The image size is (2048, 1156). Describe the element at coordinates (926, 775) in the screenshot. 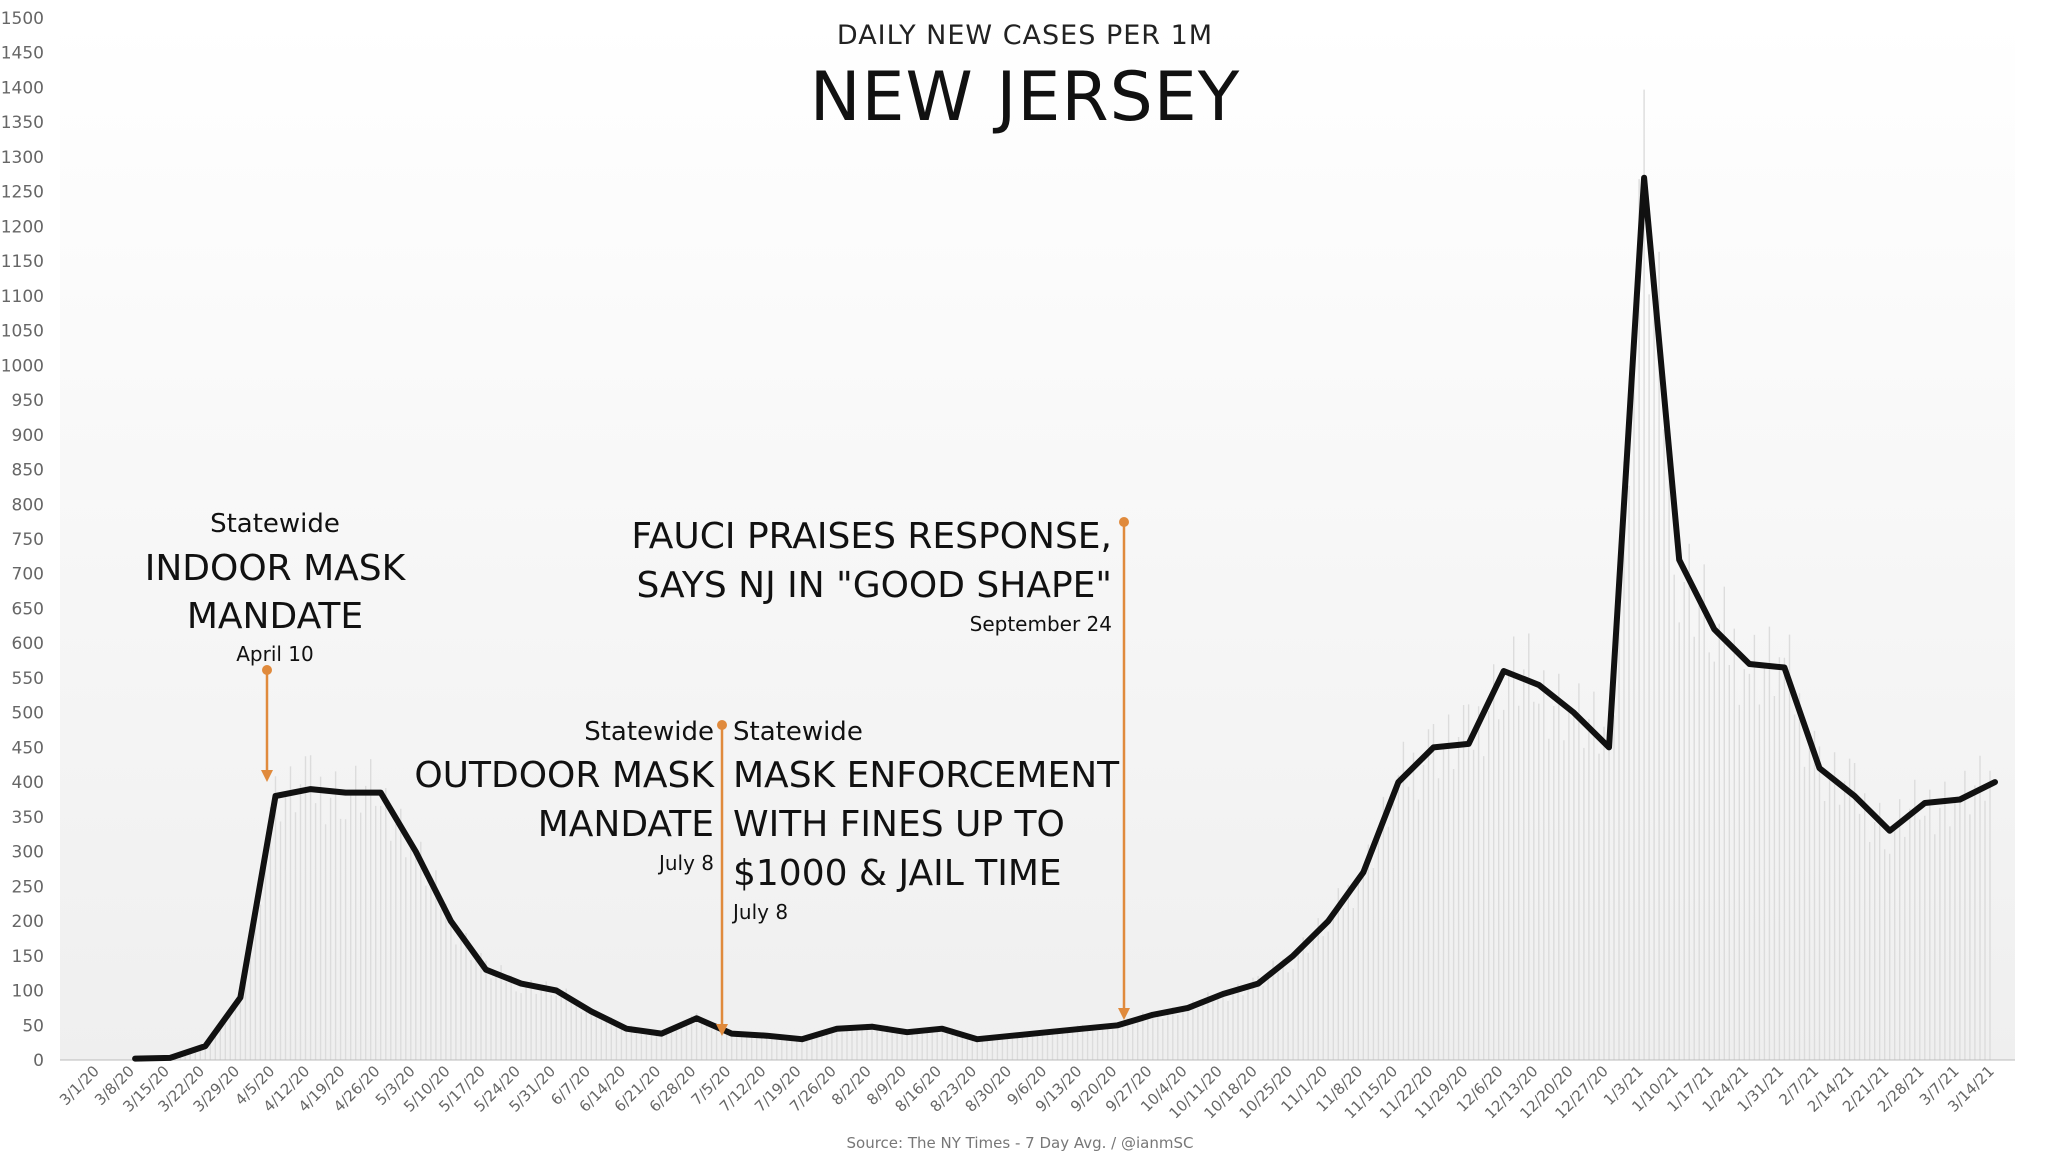

I see `annotation-line: MASK ENFORCEMENT` at that location.